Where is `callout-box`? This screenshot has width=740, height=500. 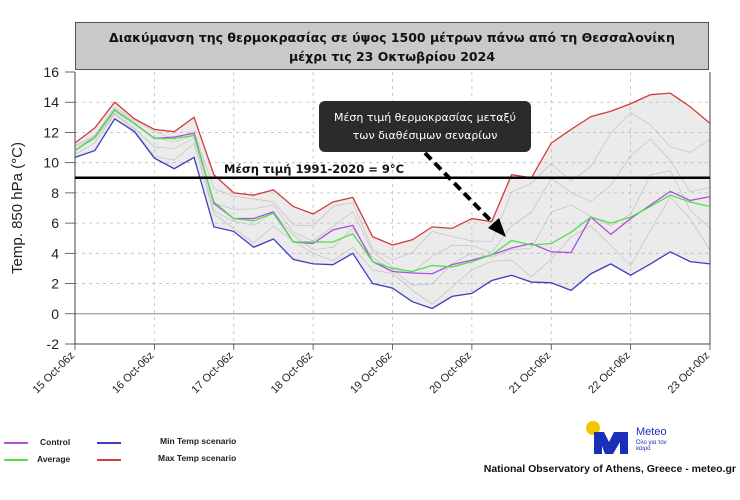 callout-box is located at coordinates (425, 126).